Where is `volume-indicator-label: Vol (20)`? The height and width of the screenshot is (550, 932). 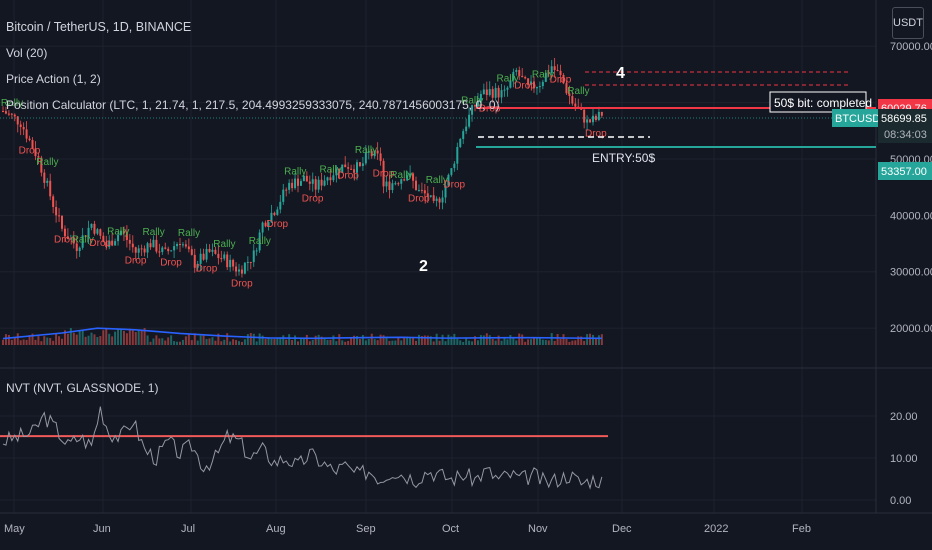 volume-indicator-label: Vol (20) is located at coordinates (27, 53).